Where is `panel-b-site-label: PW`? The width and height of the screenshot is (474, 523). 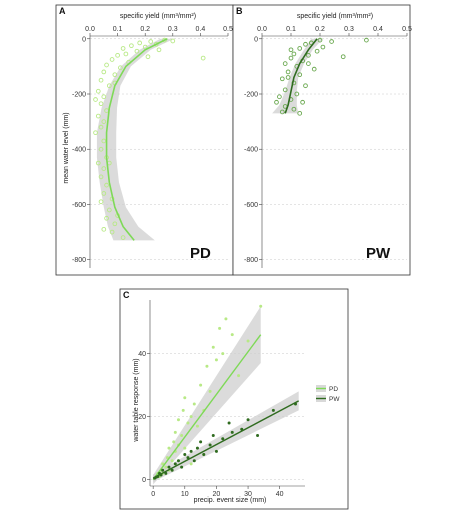
panel-b-site-label: PW is located at coordinates (378, 253).